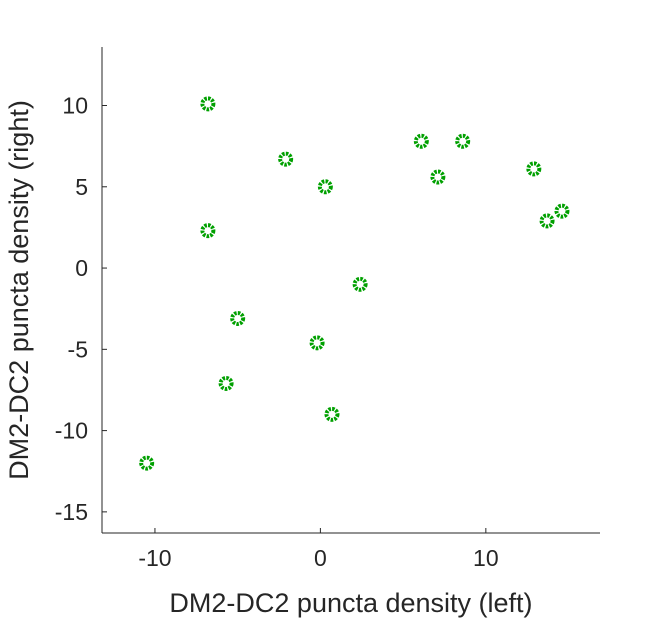  I want to click on x-tick-label: -10, so click(154, 558).